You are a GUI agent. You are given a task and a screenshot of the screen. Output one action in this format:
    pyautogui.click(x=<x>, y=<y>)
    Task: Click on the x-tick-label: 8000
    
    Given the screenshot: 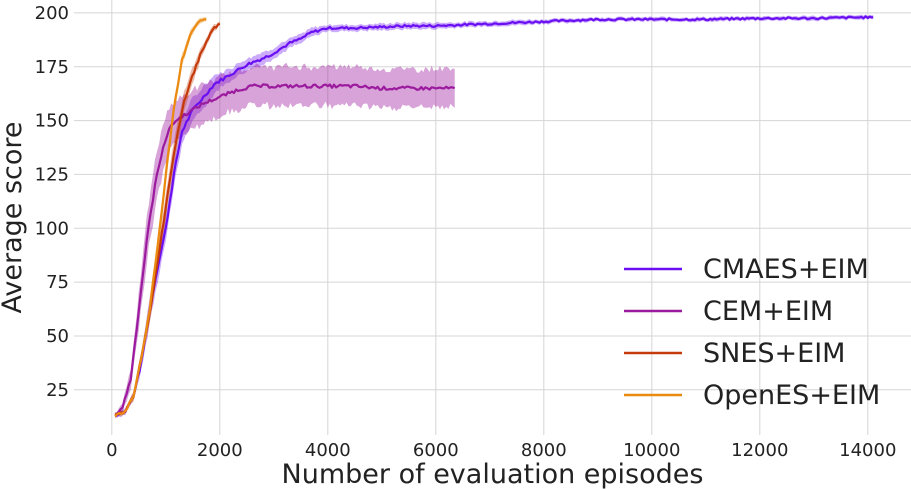 What is the action you would take?
    pyautogui.click(x=544, y=450)
    